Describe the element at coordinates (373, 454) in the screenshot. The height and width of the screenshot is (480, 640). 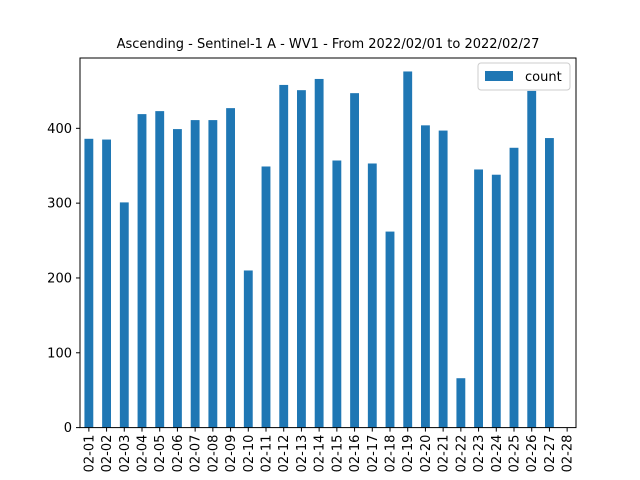
I see `x-tick-label: 02-17` at that location.